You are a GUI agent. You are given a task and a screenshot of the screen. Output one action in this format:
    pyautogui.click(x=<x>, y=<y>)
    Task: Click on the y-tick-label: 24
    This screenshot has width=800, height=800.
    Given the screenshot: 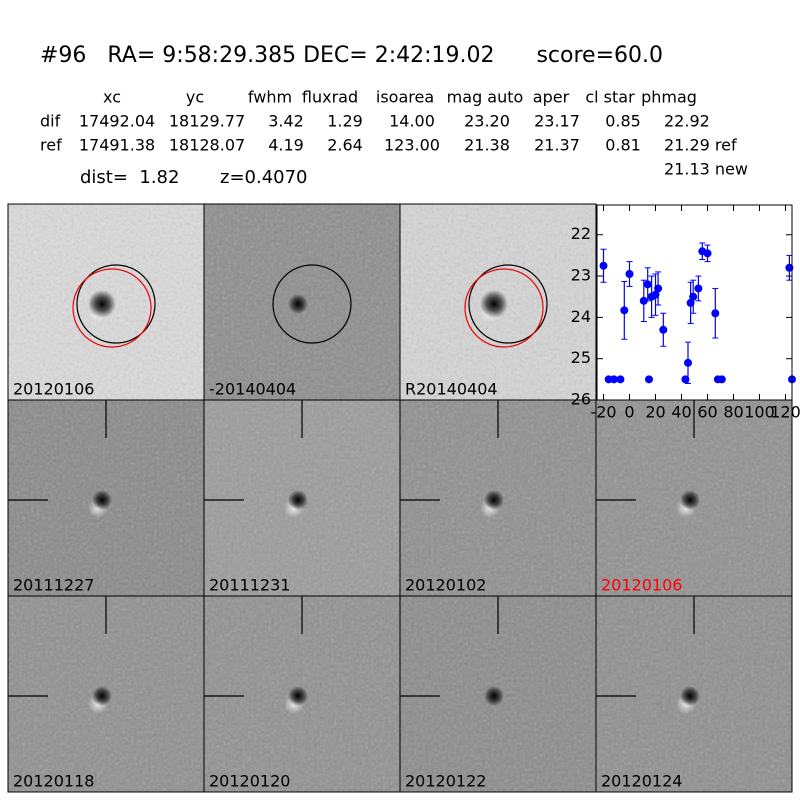 What is the action you would take?
    pyautogui.click(x=581, y=316)
    